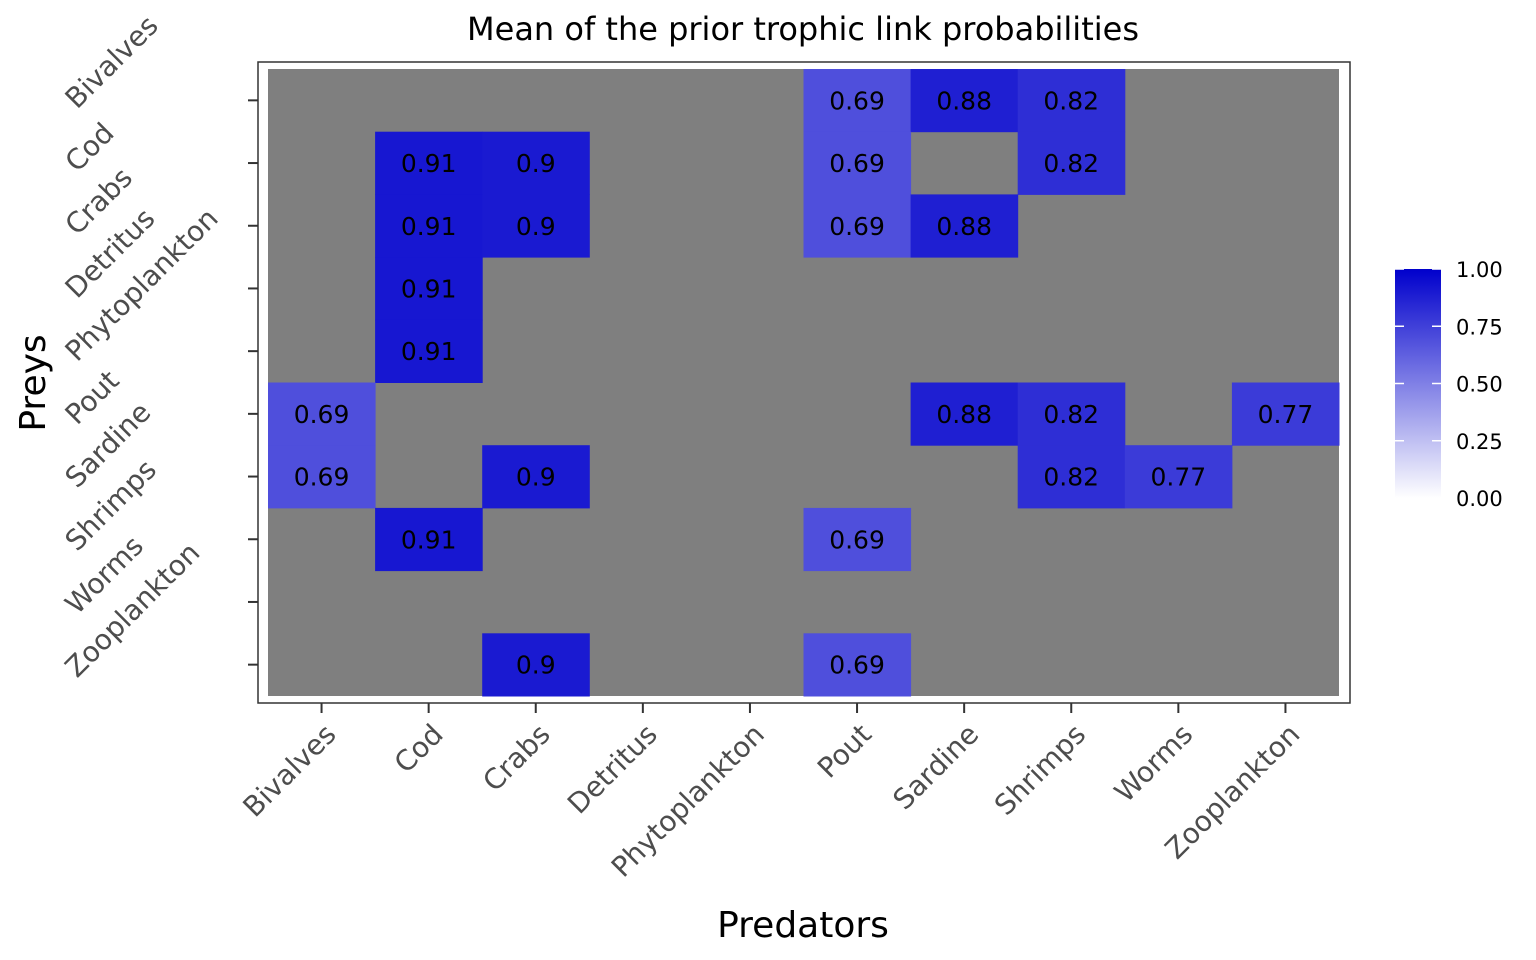 This screenshot has height=960, width=1536. Describe the element at coordinates (1479, 327) in the screenshot. I see `legend-label: 0.75` at that location.